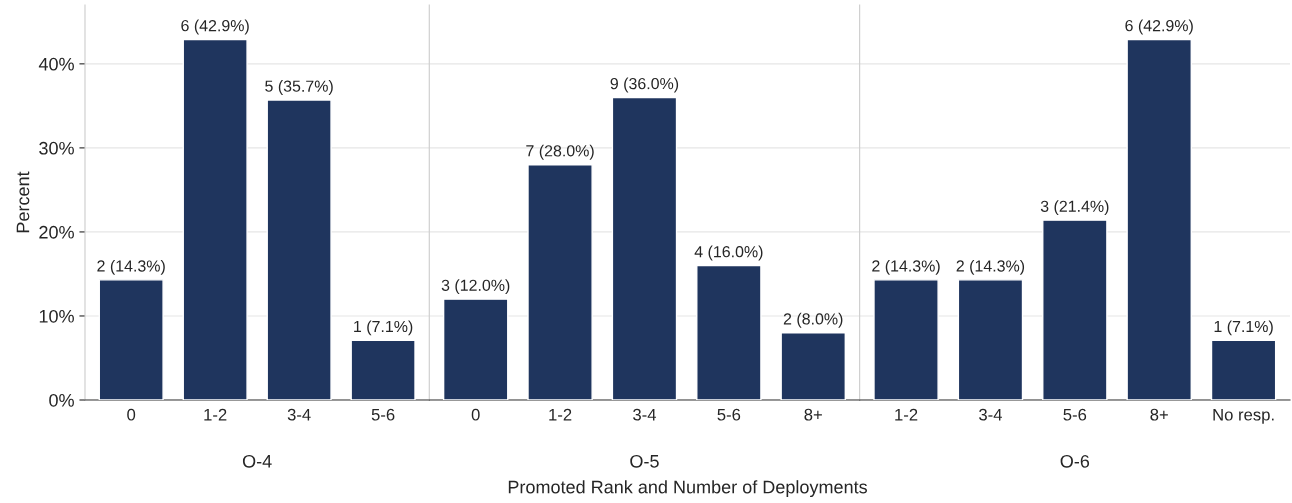  Describe the element at coordinates (1074, 208) in the screenshot. I see `data-label: 3 (21.4%)` at that location.